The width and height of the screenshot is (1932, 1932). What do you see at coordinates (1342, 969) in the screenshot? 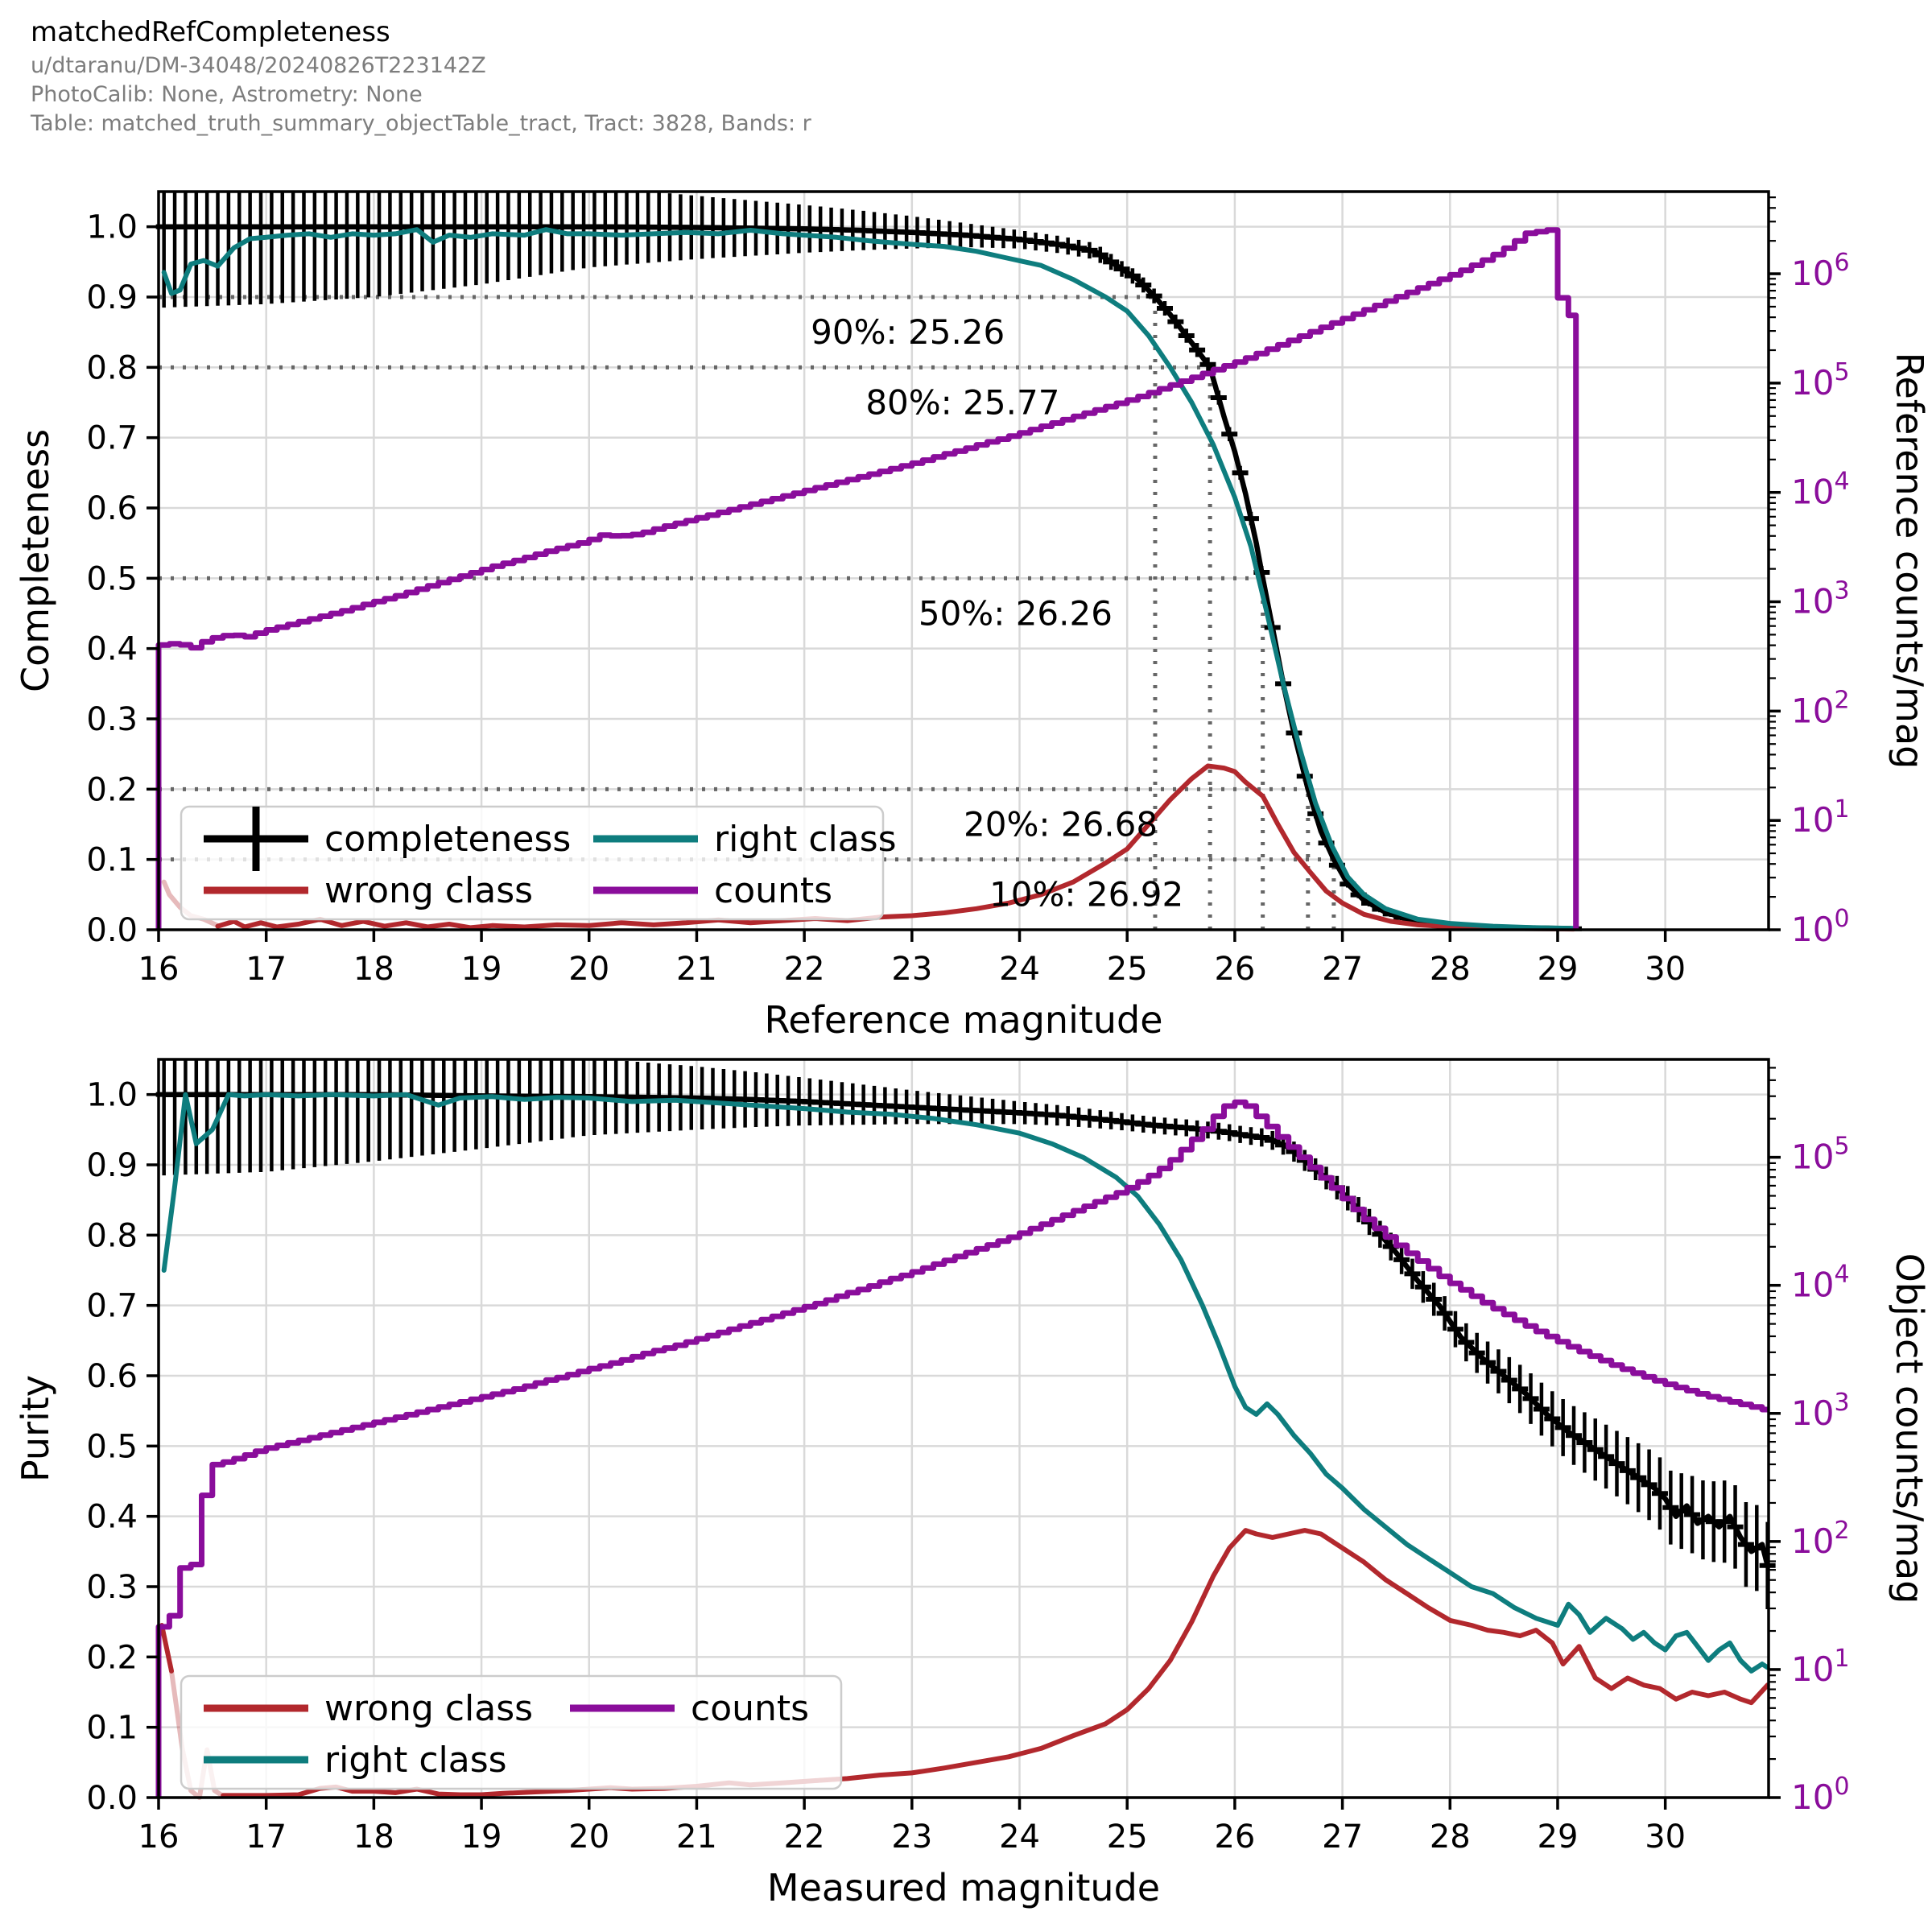
I see `x-tick-label: 27` at bounding box center [1342, 969].